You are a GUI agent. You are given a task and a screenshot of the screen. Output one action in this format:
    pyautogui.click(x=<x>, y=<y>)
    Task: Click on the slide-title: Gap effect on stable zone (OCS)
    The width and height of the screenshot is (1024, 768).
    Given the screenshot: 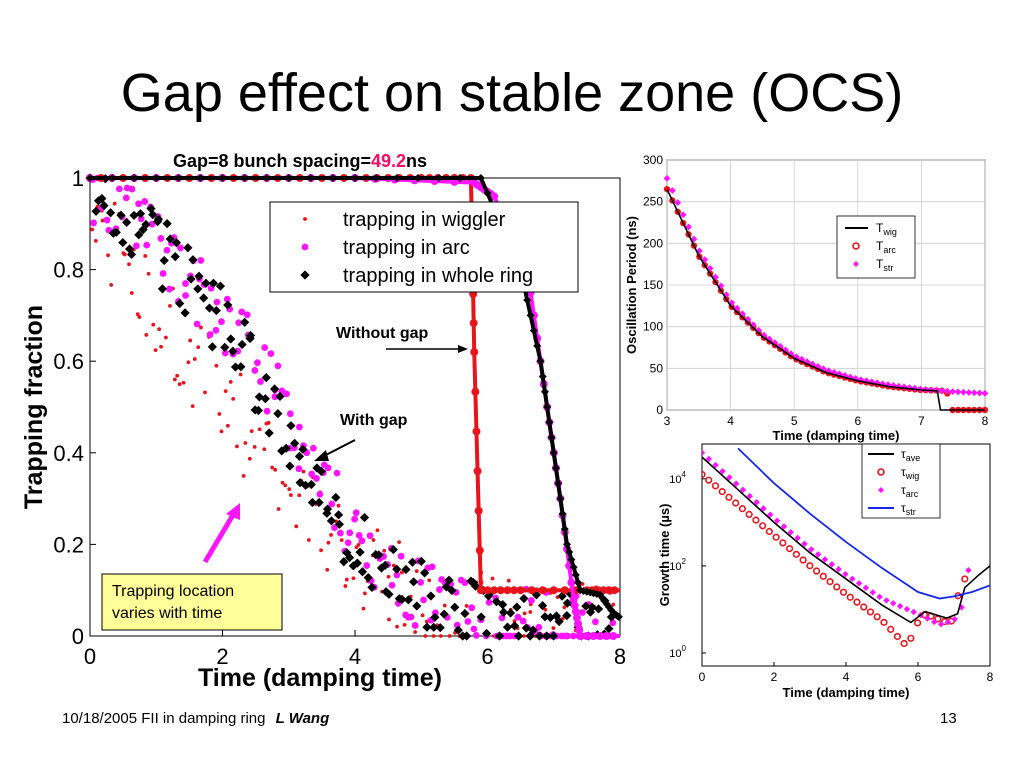 What is the action you would take?
    pyautogui.click(x=512, y=93)
    